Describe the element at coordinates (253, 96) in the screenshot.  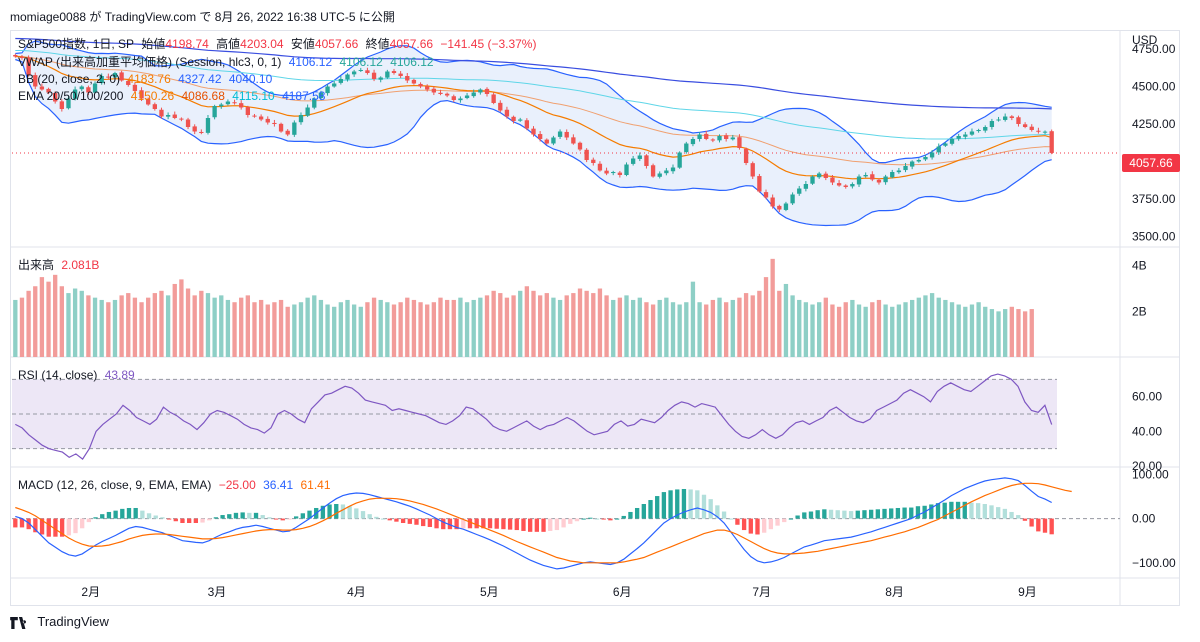
I see `ema100-value: 4115.10` at that location.